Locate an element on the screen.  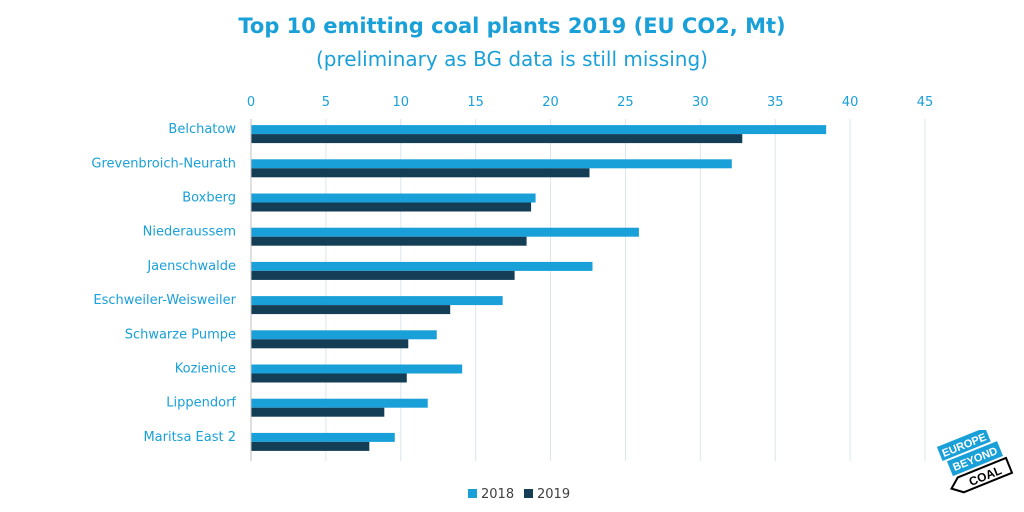
legend-label-2019: 2019 is located at coordinates (553, 494).